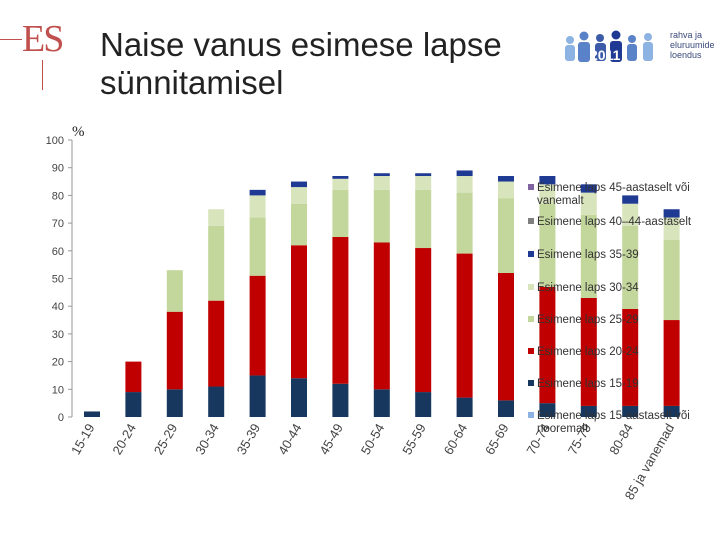 The image size is (720, 540). What do you see at coordinates (613, 416) in the screenshot?
I see `legend-label-line: Esimene laps 15-aastaselt või` at bounding box center [613, 416].